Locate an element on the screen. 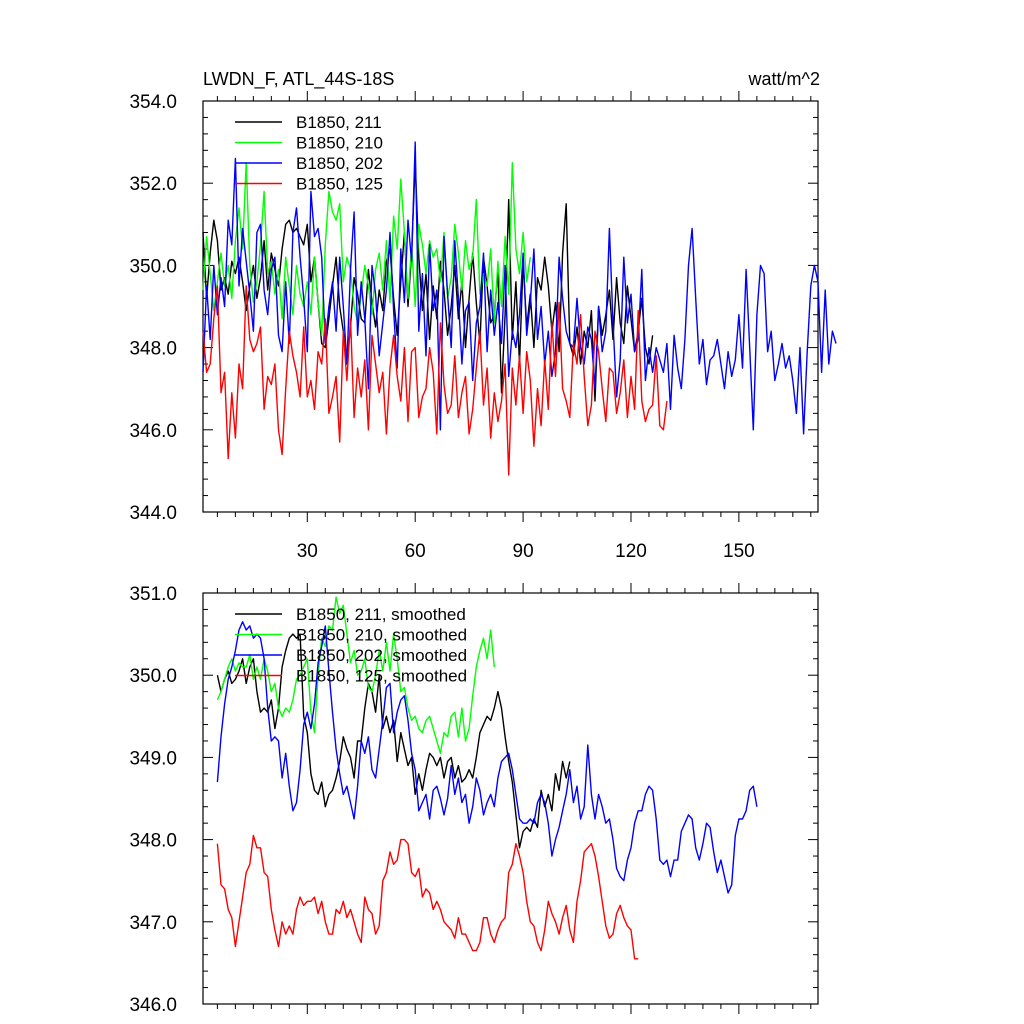  y-tick-label: 352.0 is located at coordinates (153, 184).